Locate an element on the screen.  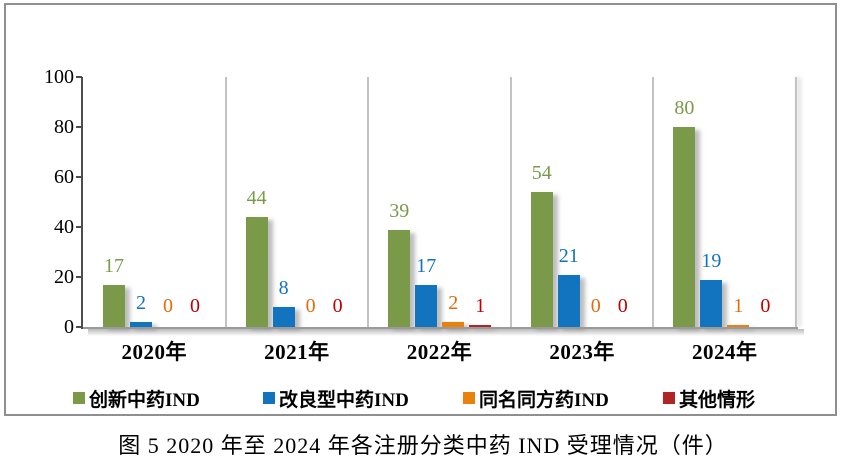
y-tick-label: 60 is located at coordinates (64, 177).